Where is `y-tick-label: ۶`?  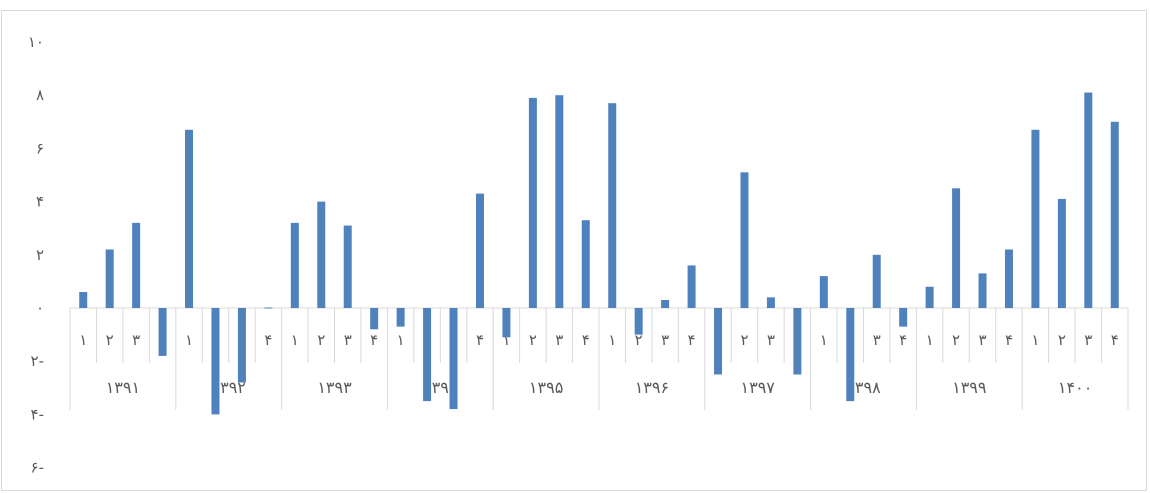
y-tick-label: ۶ is located at coordinates (40, 148).